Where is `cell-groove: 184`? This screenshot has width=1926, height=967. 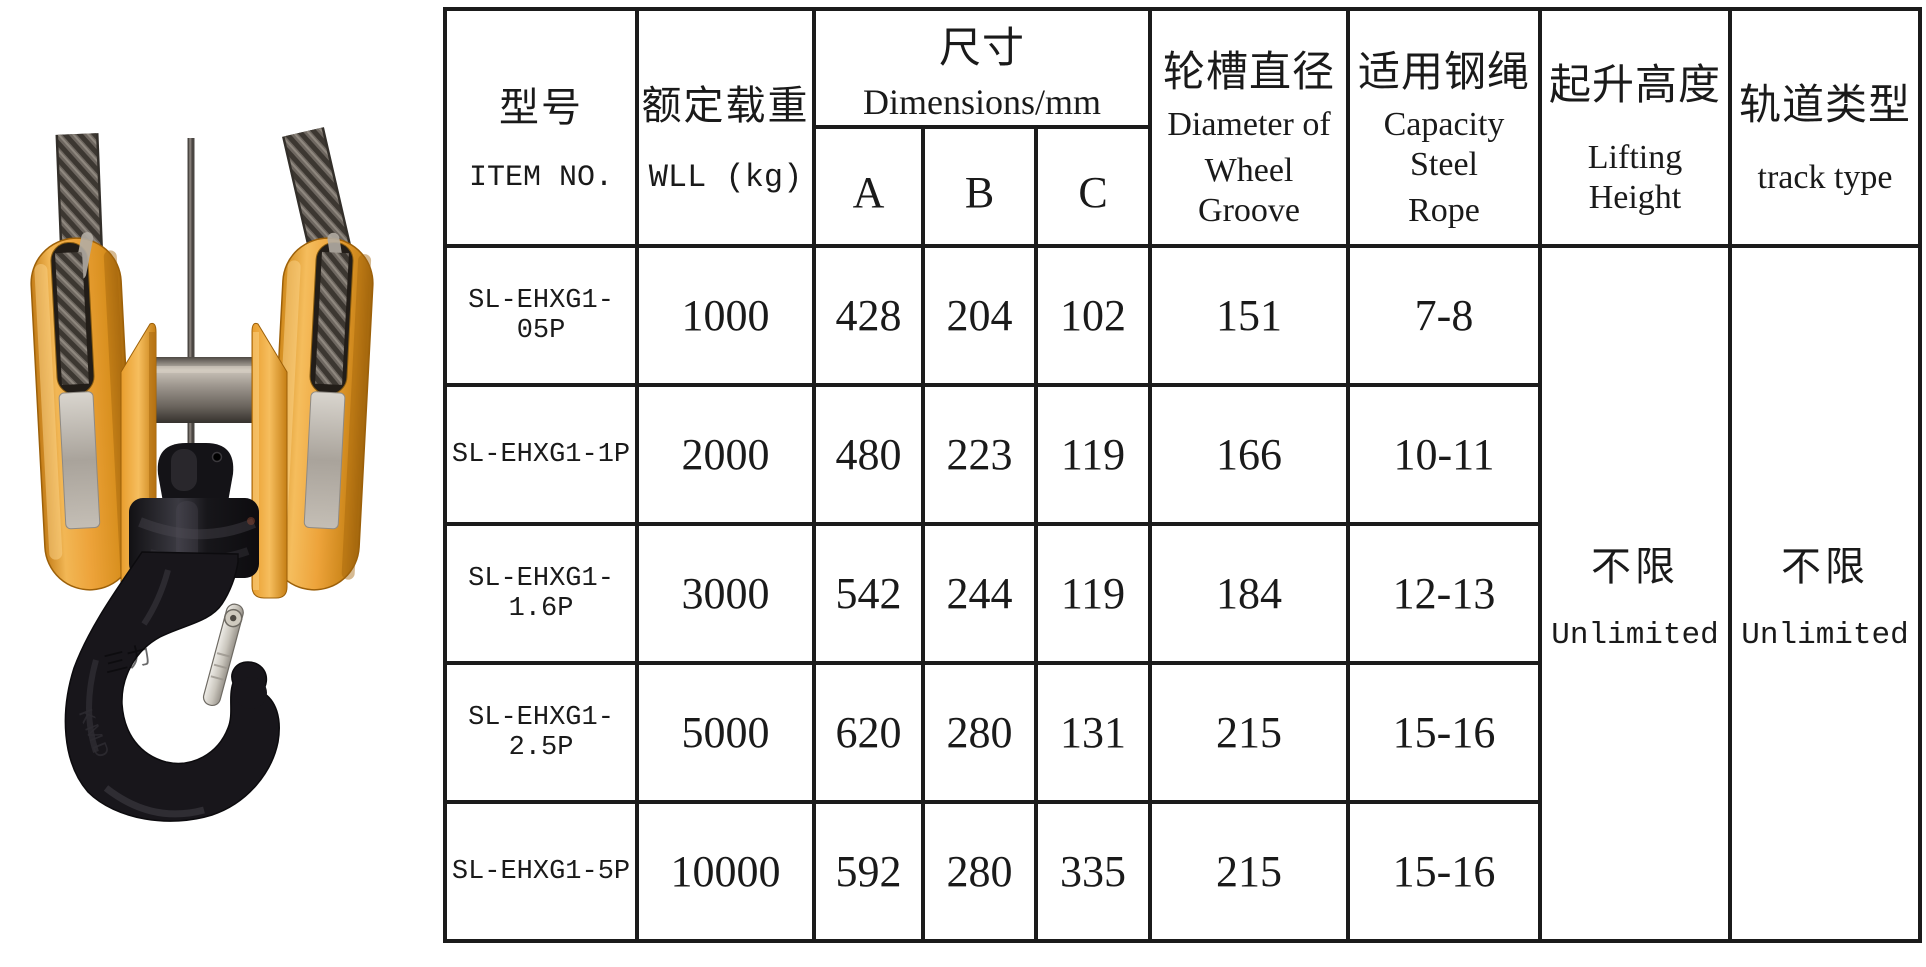 cell-groove: 184 is located at coordinates (1249, 593).